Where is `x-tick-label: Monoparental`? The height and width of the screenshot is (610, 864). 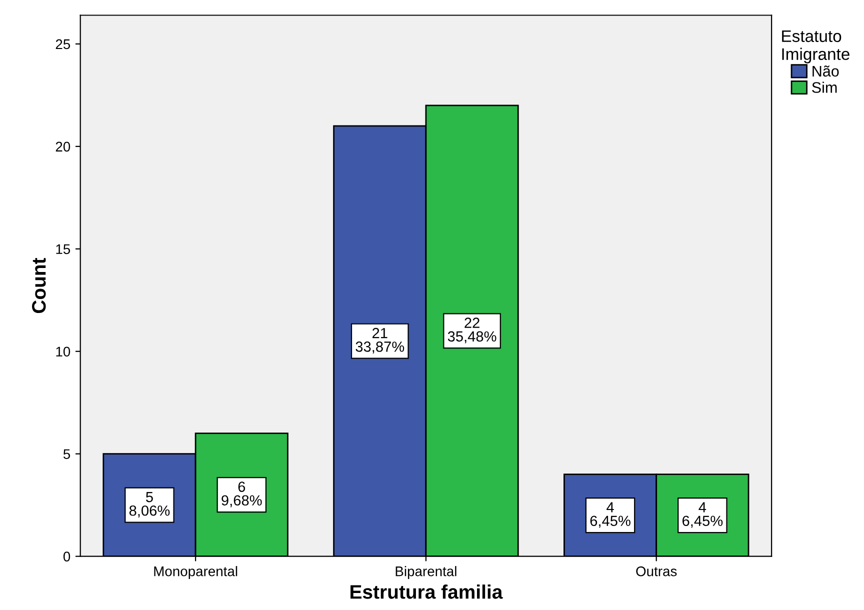 x-tick-label: Monoparental is located at coordinates (196, 572).